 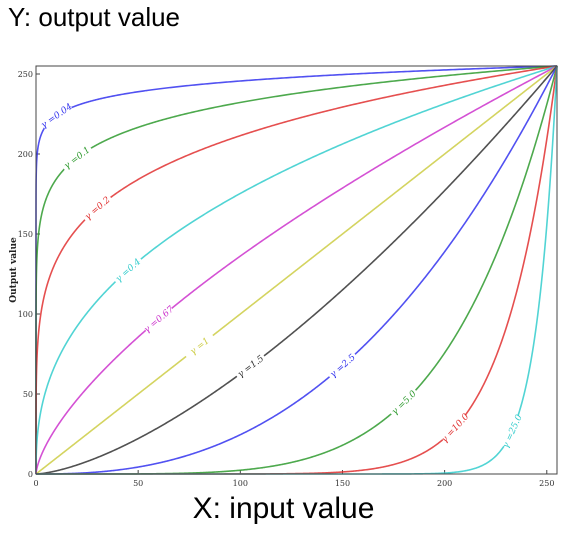 I want to click on x-tick-label: 50, so click(x=138, y=483).